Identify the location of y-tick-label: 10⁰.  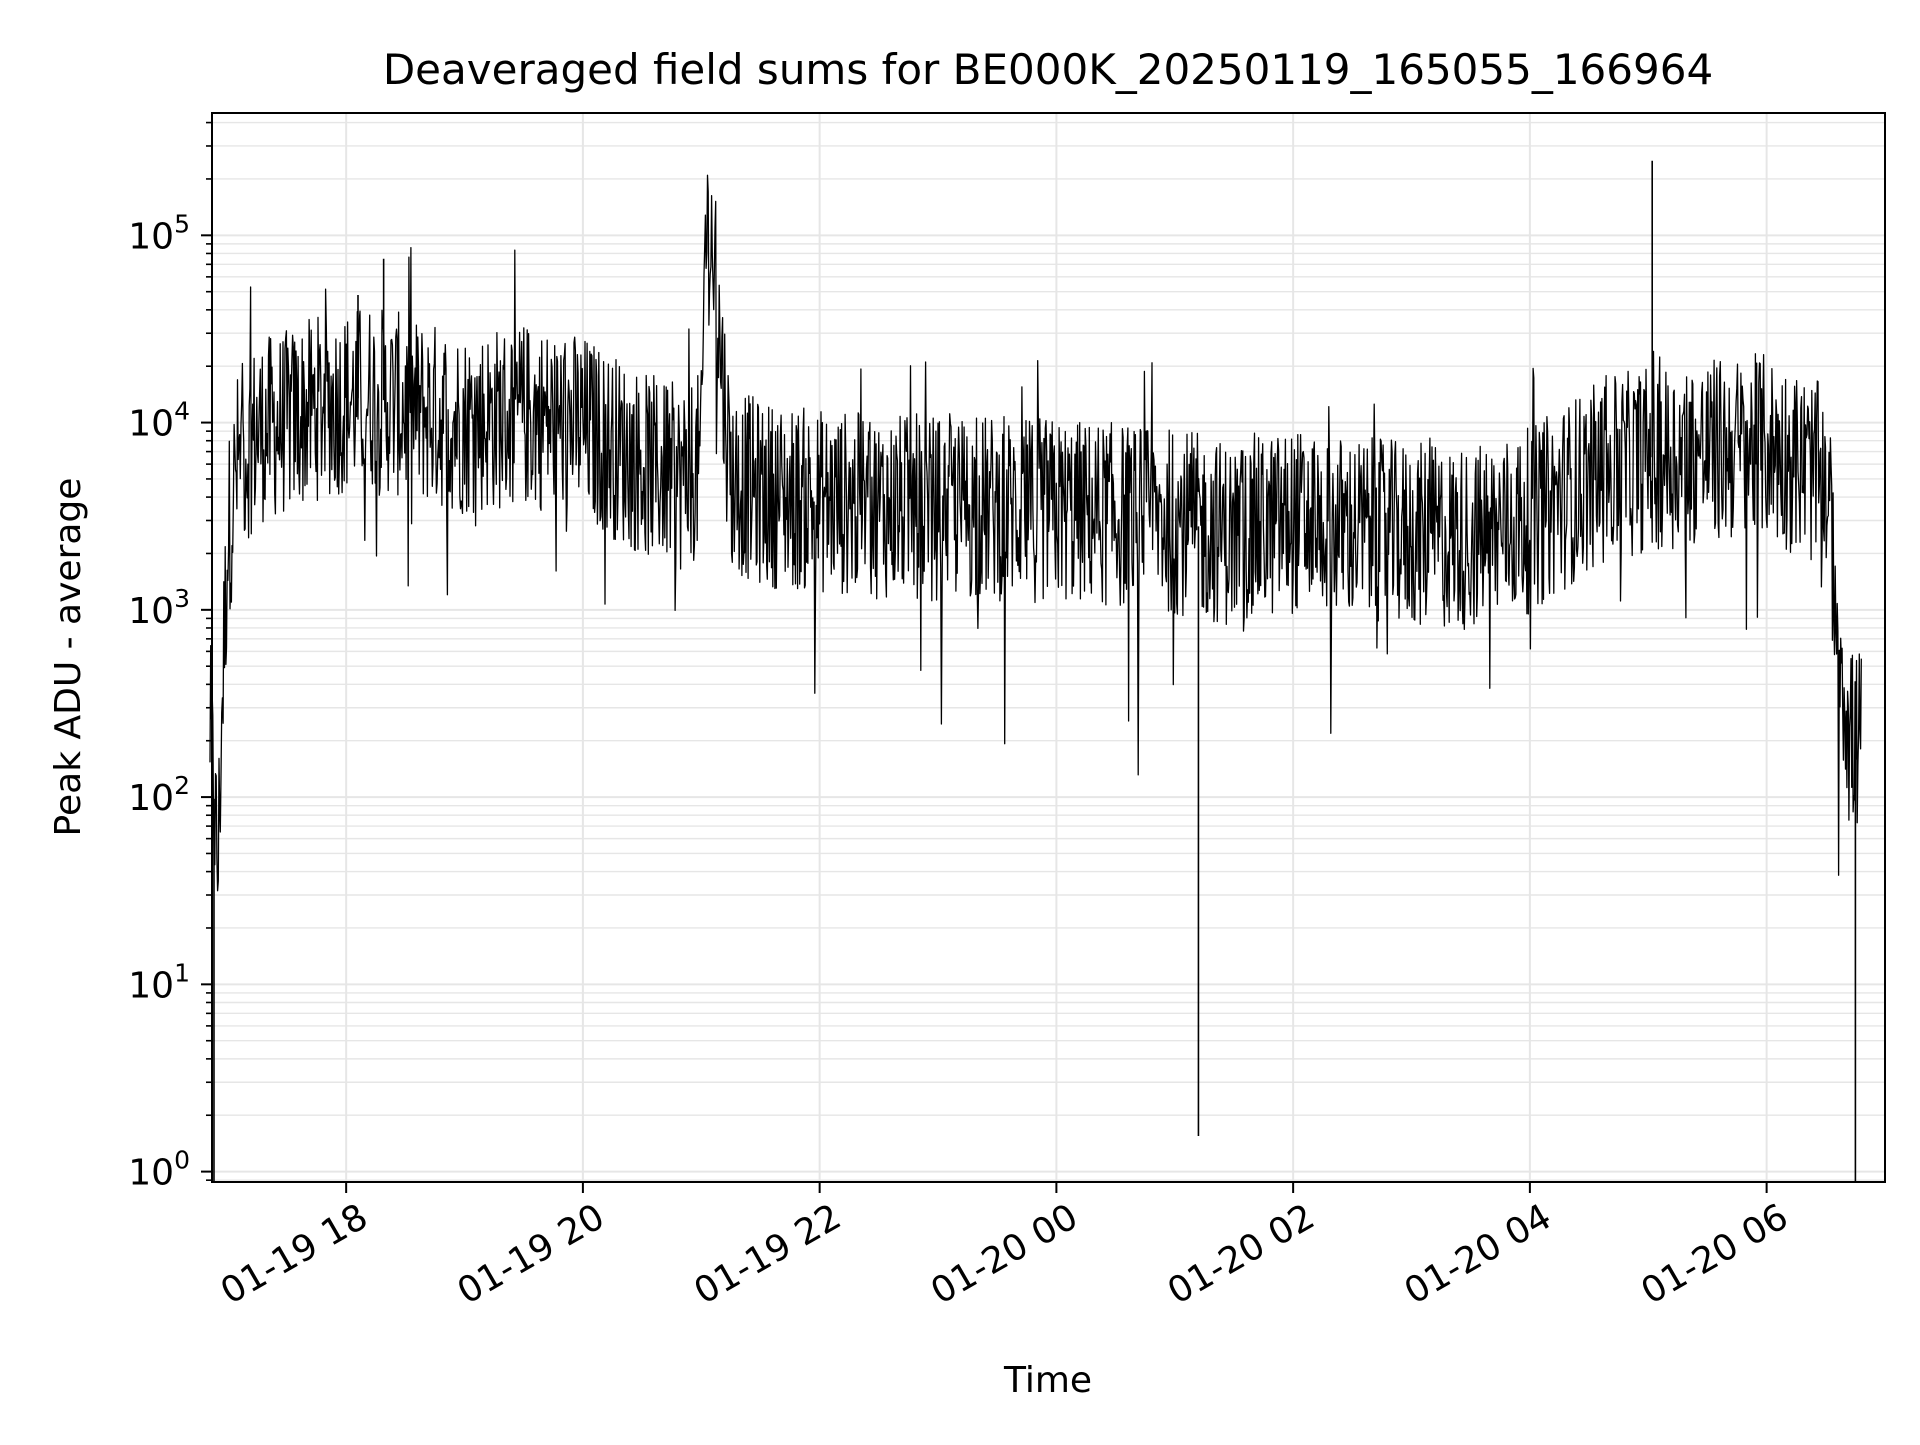
(159, 1170).